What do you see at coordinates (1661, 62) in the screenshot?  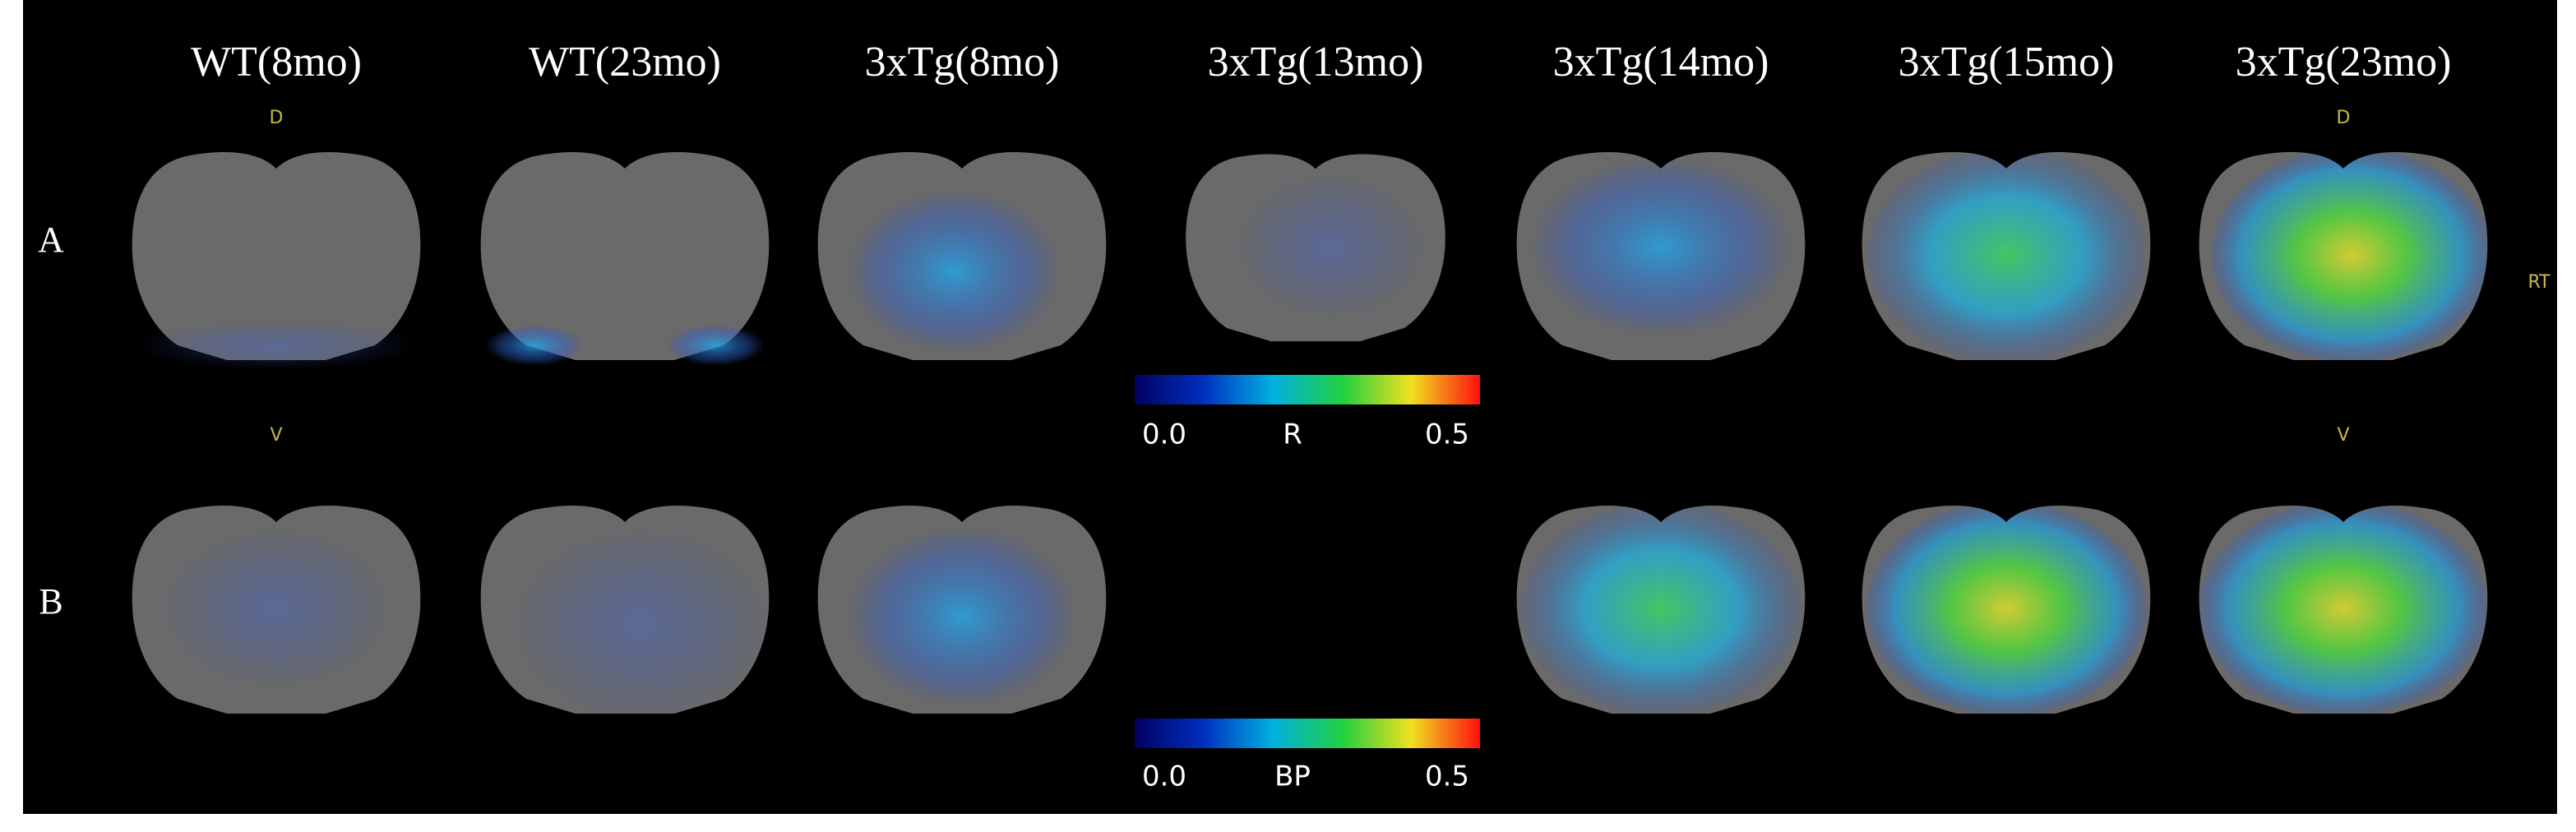 I see `column-header: 3xTg(14mo)` at bounding box center [1661, 62].